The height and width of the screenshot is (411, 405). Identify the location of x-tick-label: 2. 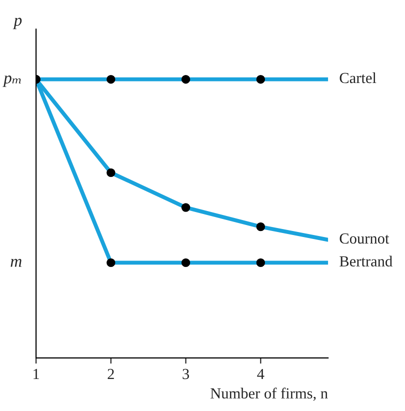
(111, 373).